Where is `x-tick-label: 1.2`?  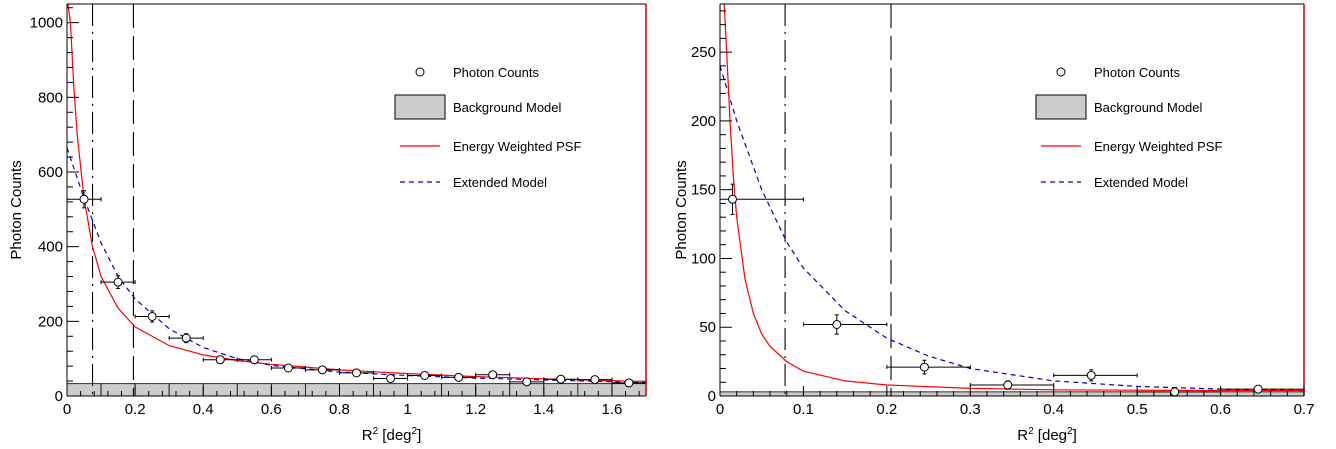 x-tick-label: 1.2 is located at coordinates (475, 409).